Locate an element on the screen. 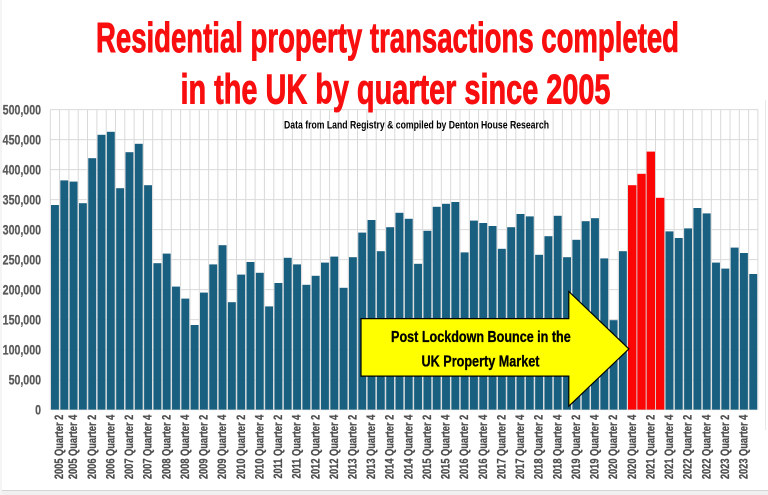 This screenshot has height=495, width=768. svg-text: 2012 Quarter 2 is located at coordinates (315, 447).